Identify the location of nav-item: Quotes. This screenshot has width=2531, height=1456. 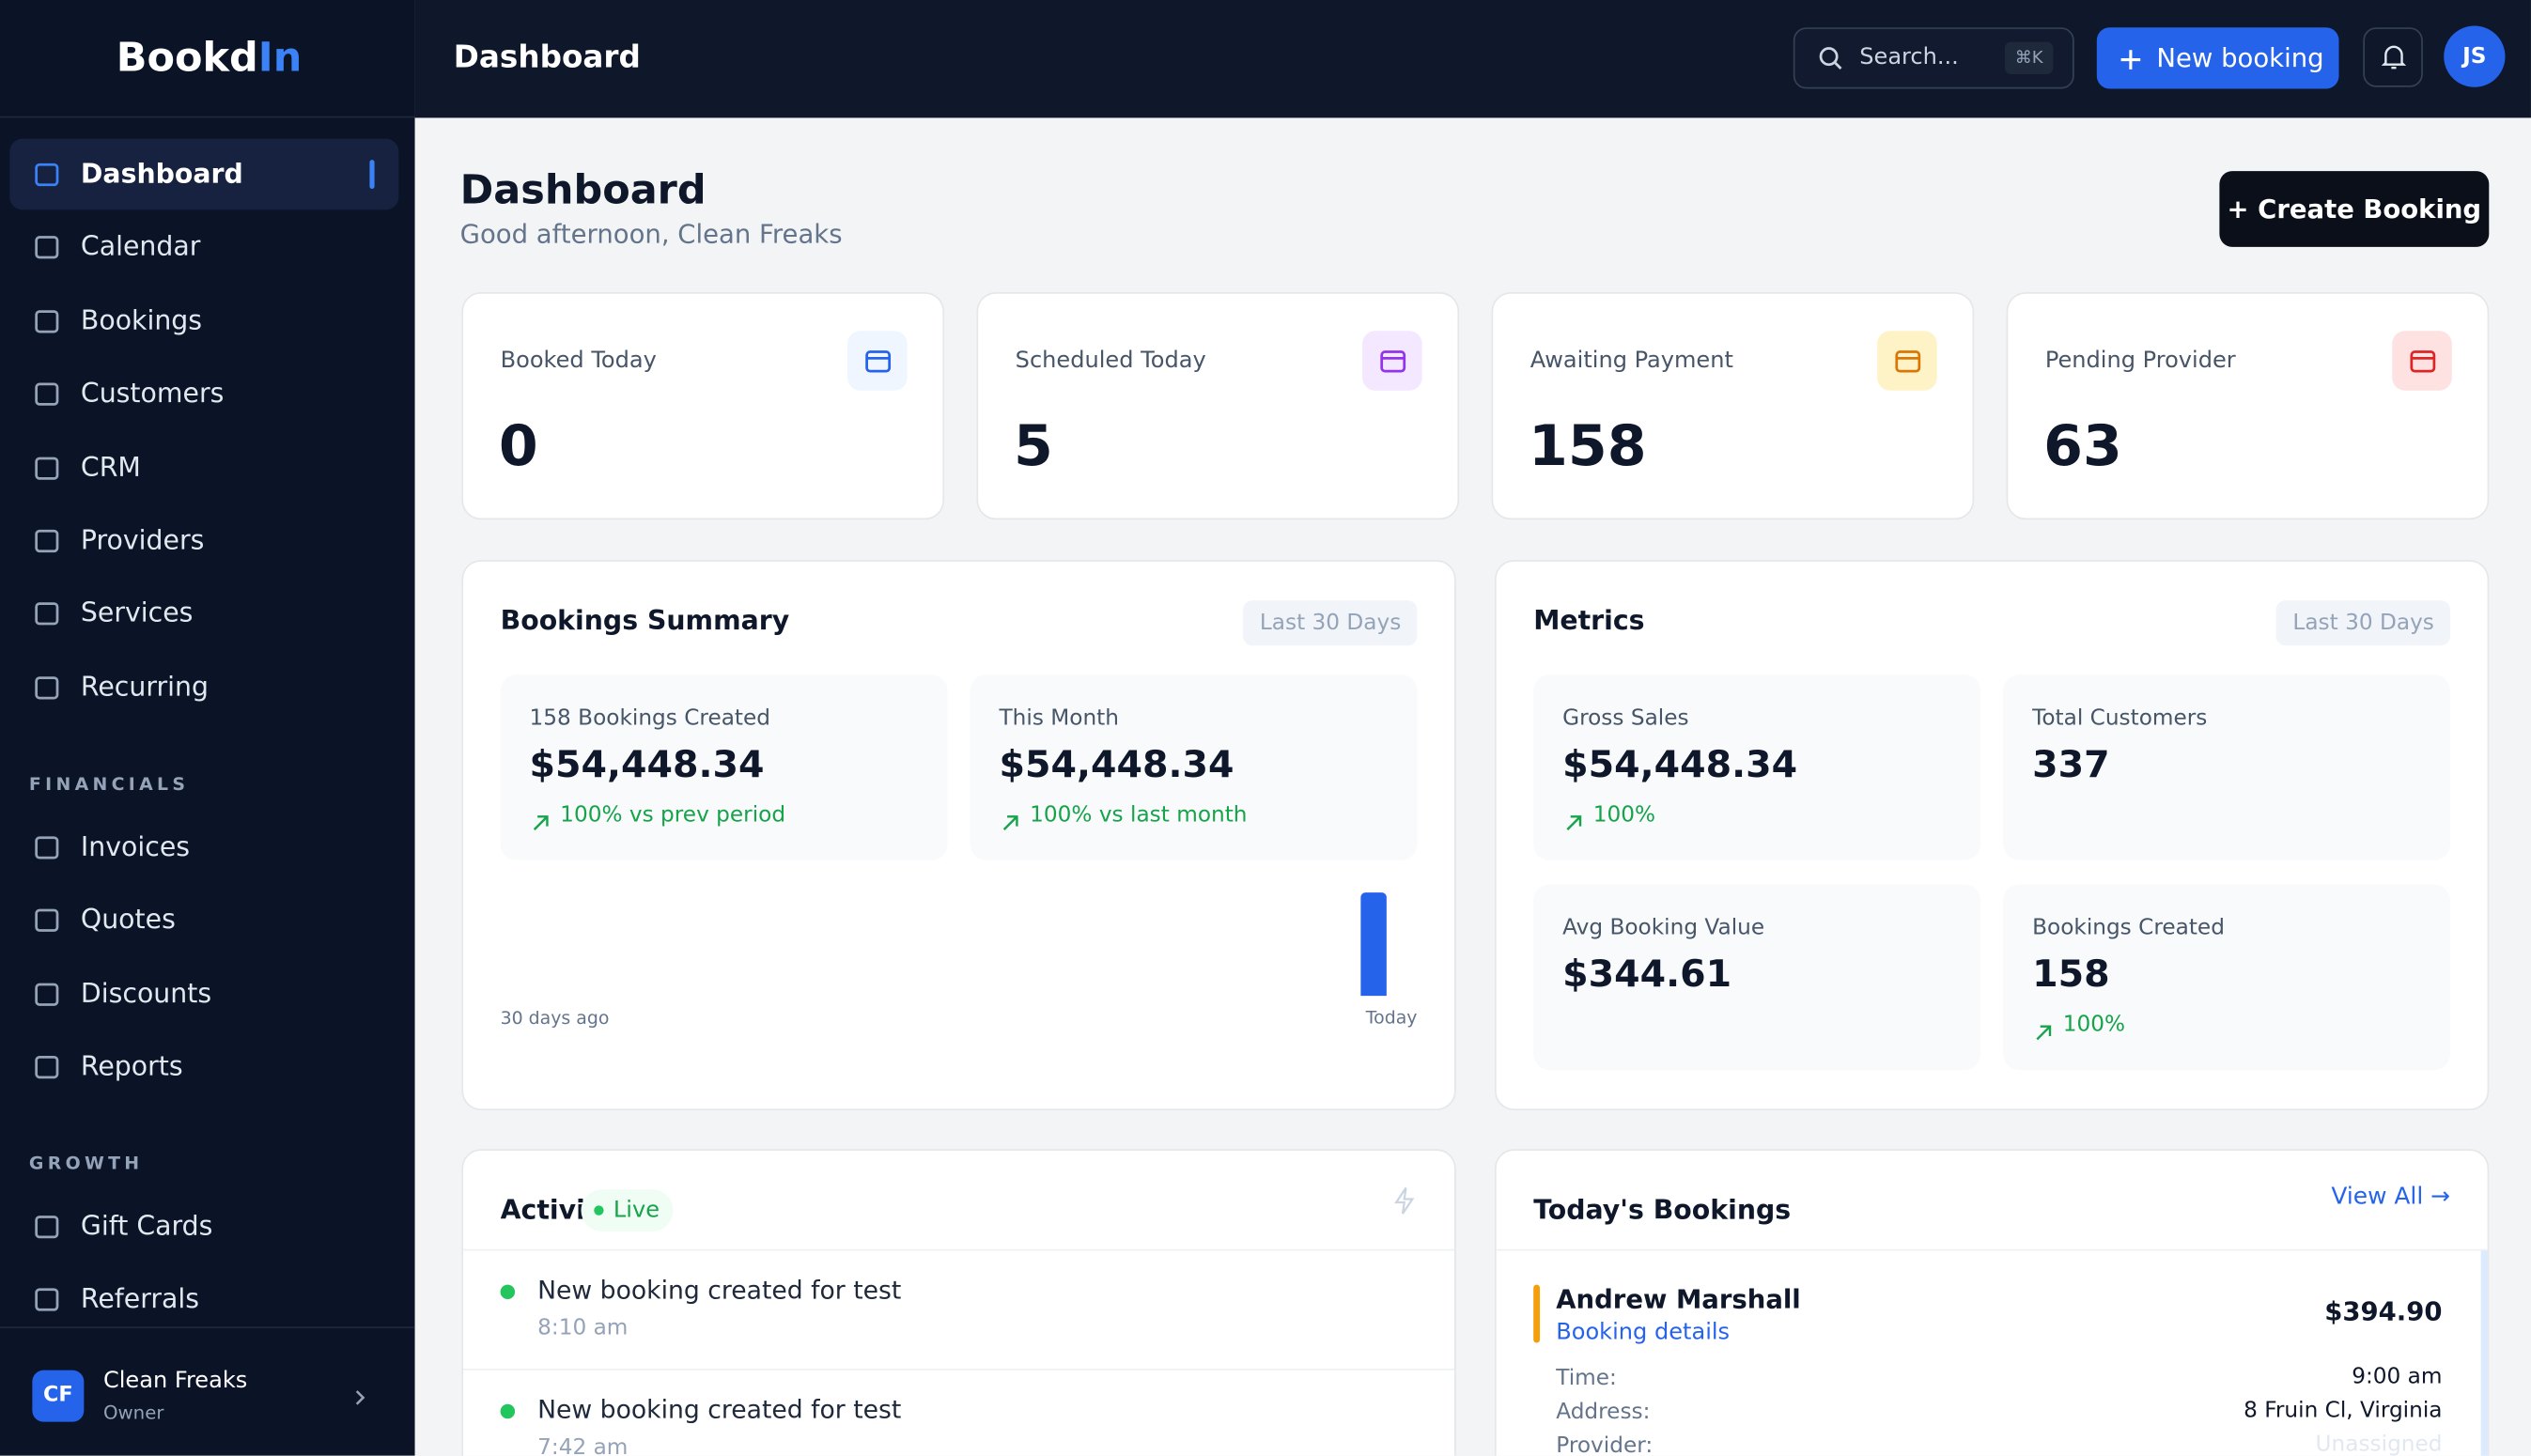
(203, 920).